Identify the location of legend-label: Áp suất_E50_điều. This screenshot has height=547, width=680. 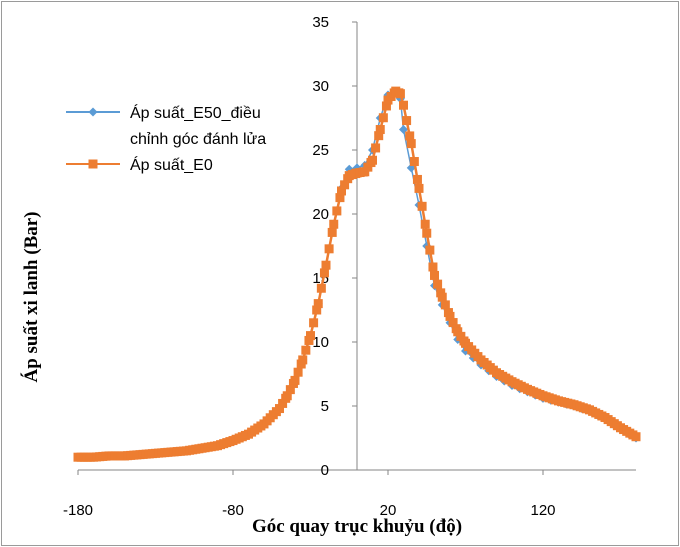
(195, 112).